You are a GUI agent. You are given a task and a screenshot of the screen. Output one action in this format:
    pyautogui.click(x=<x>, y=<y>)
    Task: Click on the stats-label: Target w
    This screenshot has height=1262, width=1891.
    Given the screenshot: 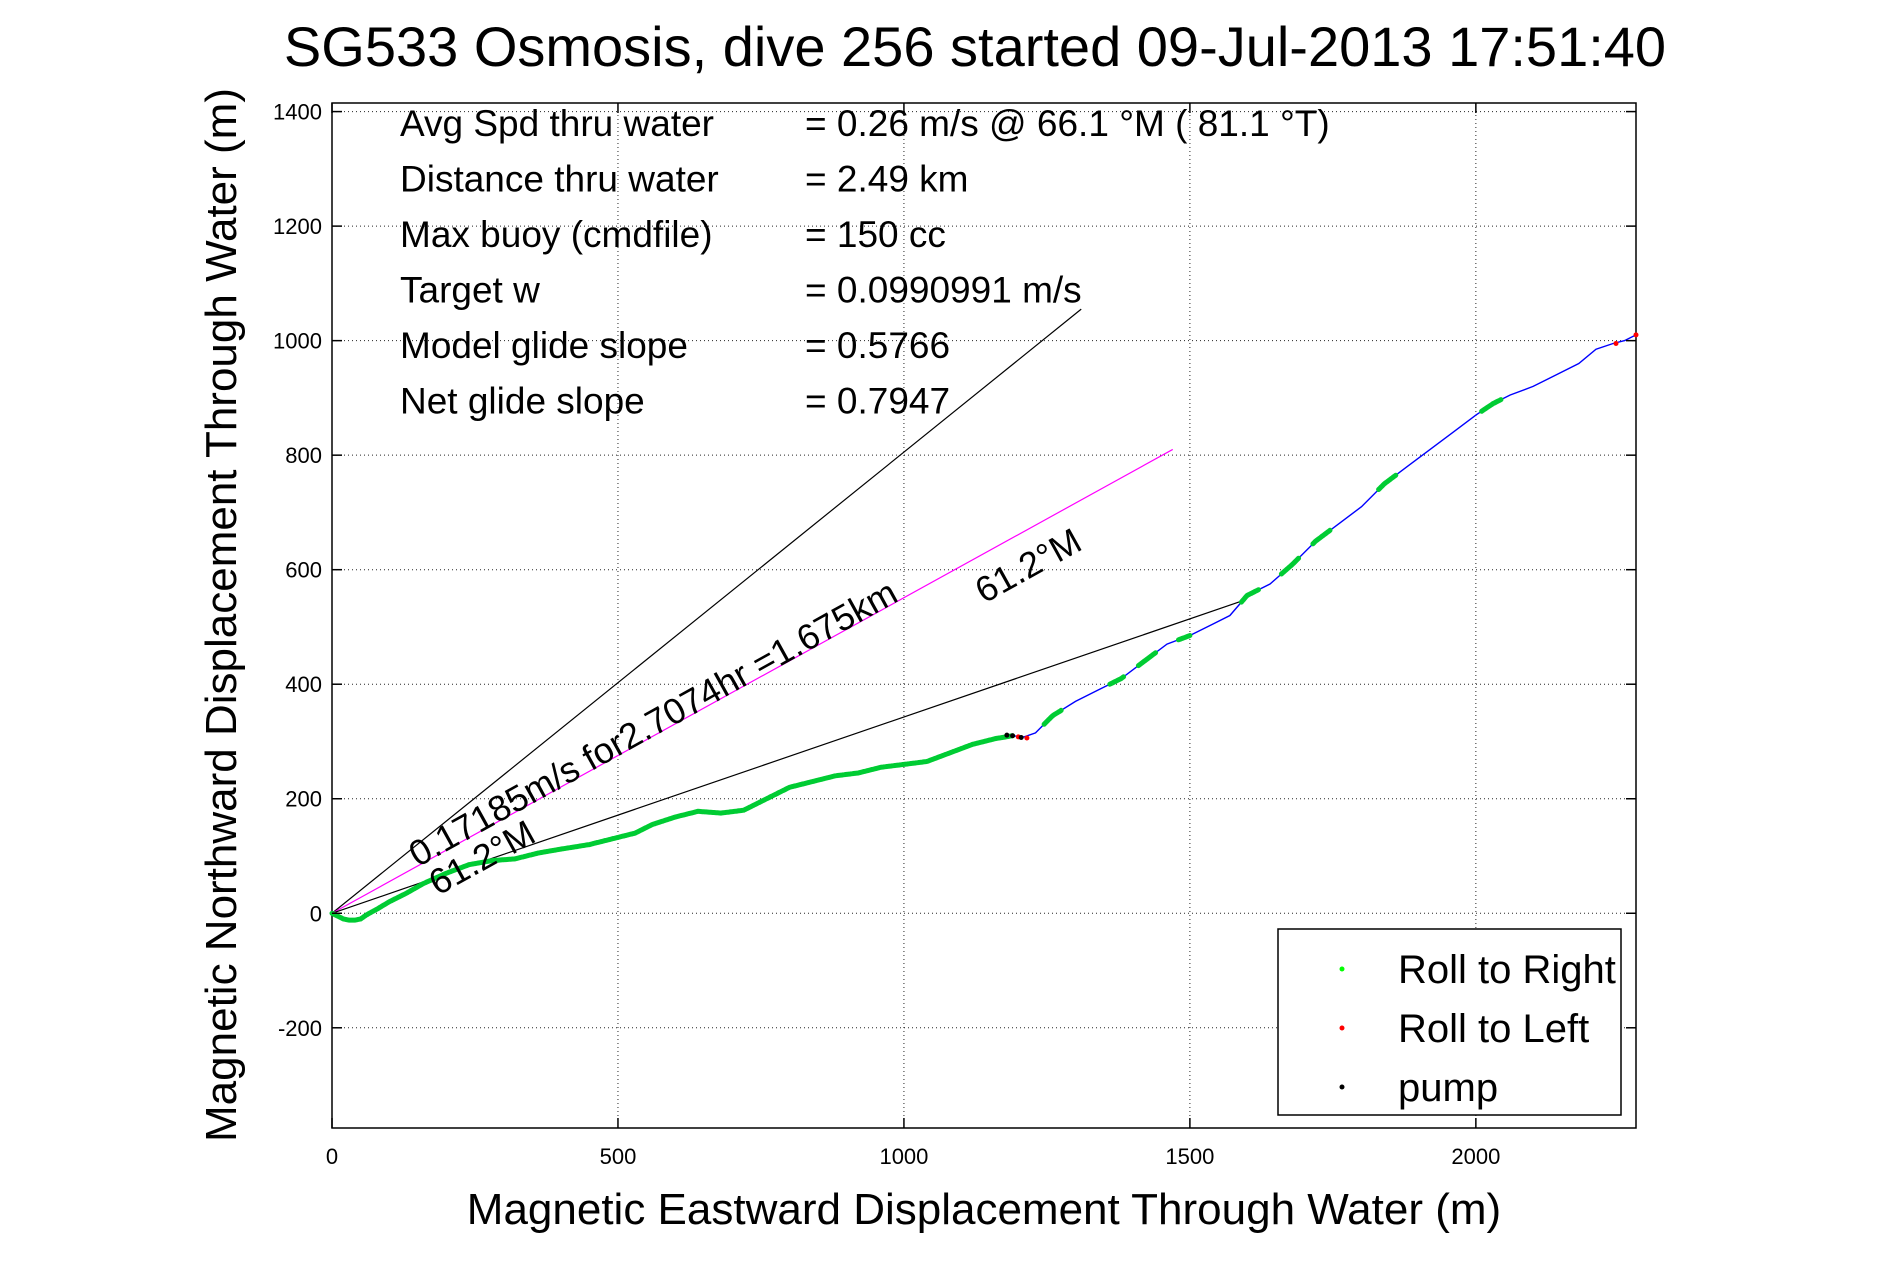 What is the action you would take?
    pyautogui.click(x=470, y=290)
    